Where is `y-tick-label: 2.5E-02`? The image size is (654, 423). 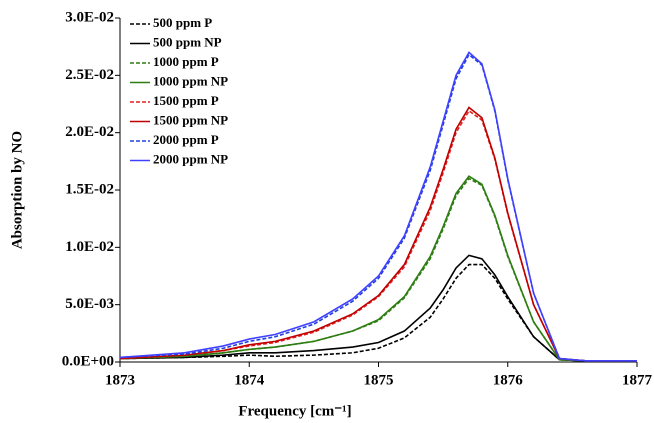 y-tick-label: 2.5E-02 is located at coordinates (89, 75).